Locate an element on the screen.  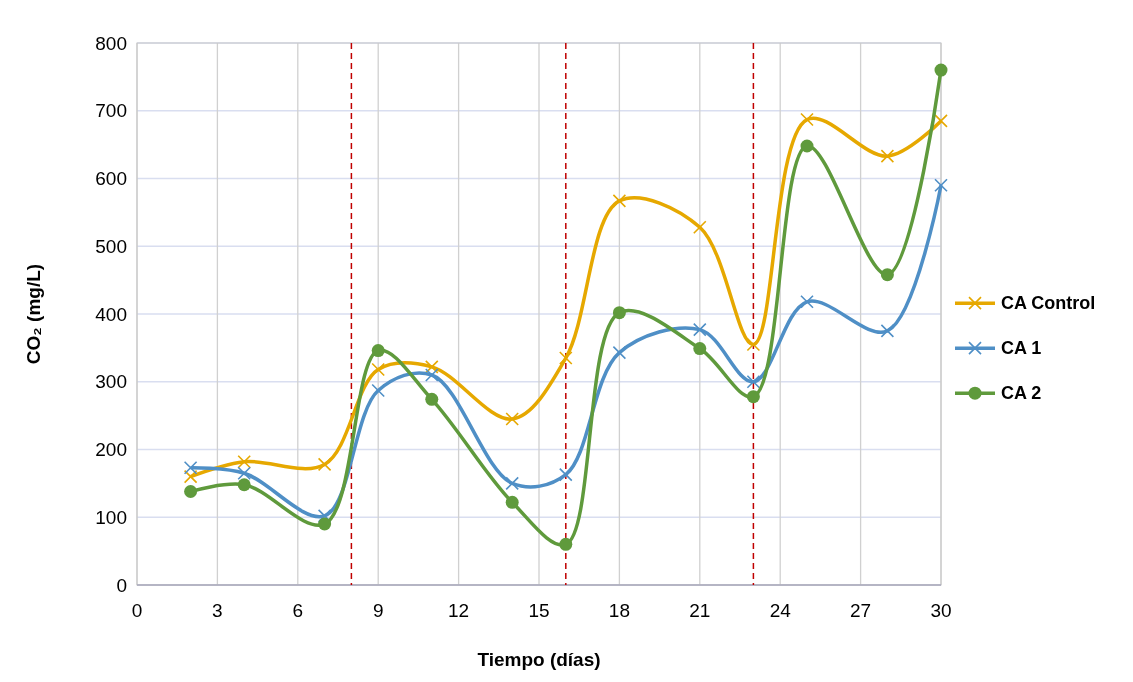
legend-label: CA Control is located at coordinates (1048, 303).